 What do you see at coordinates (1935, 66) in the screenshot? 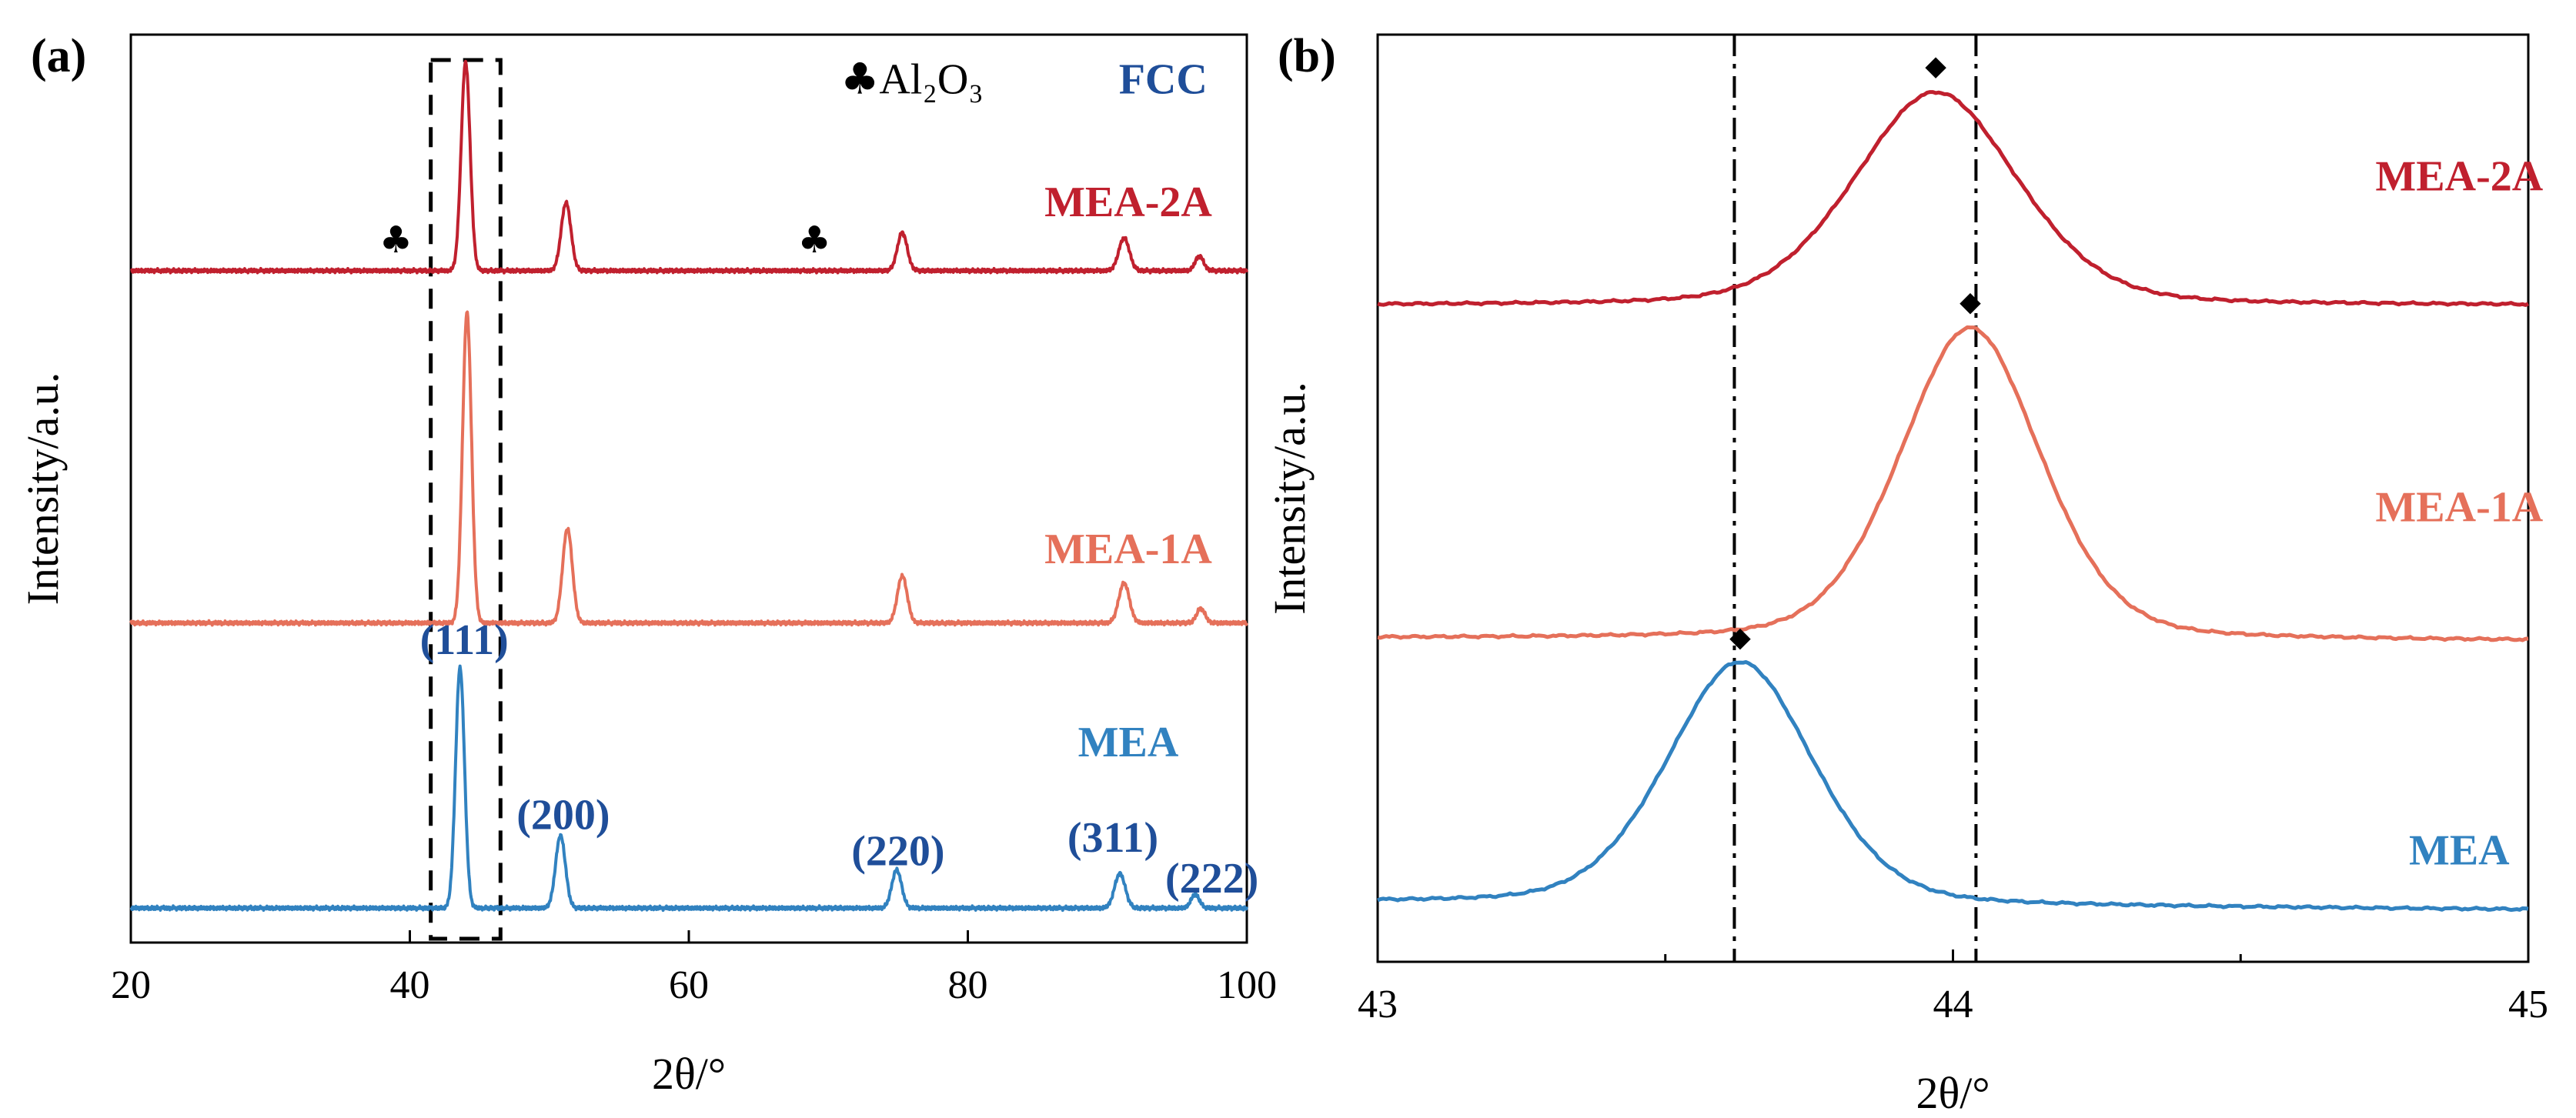
I see `diamond-icon-mea-2a: ◆` at bounding box center [1935, 66].